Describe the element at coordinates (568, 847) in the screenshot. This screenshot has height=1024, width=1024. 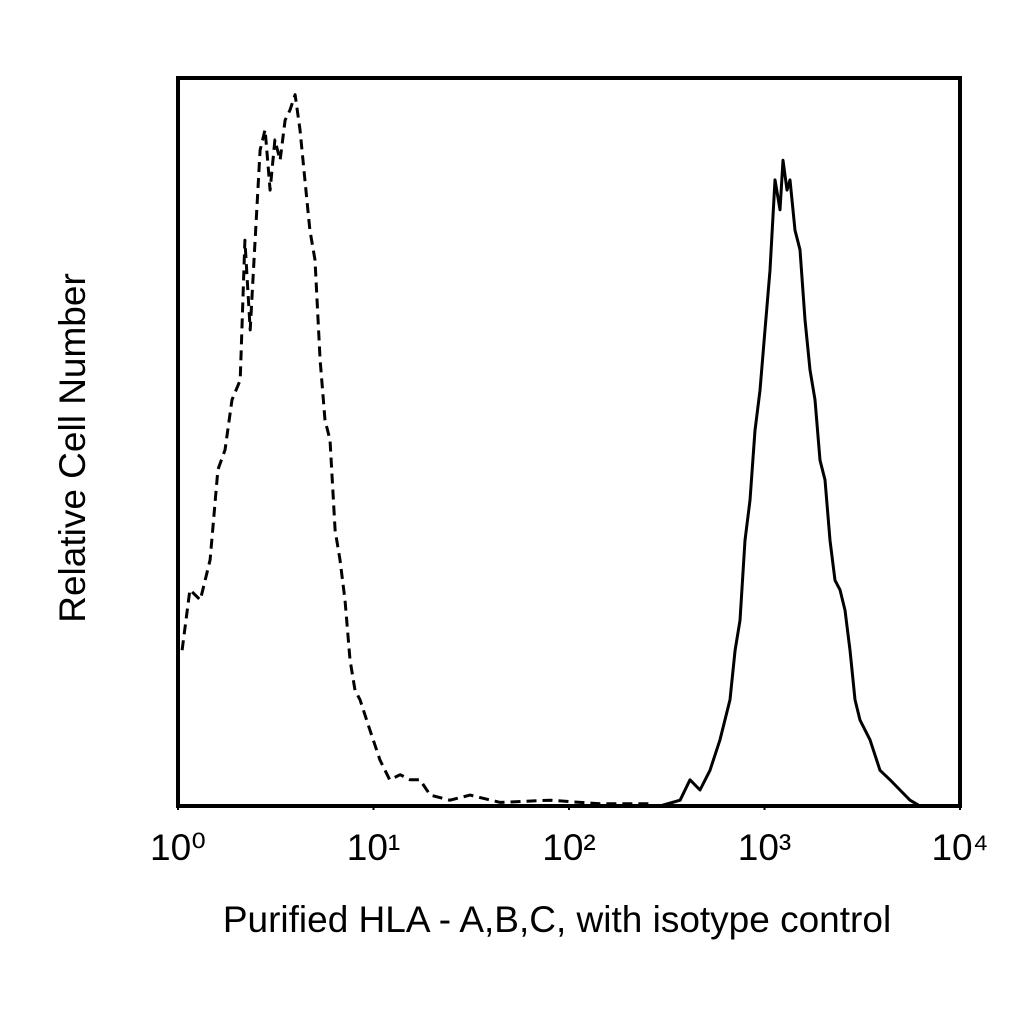
I see `x-tick-label: 10²` at that location.